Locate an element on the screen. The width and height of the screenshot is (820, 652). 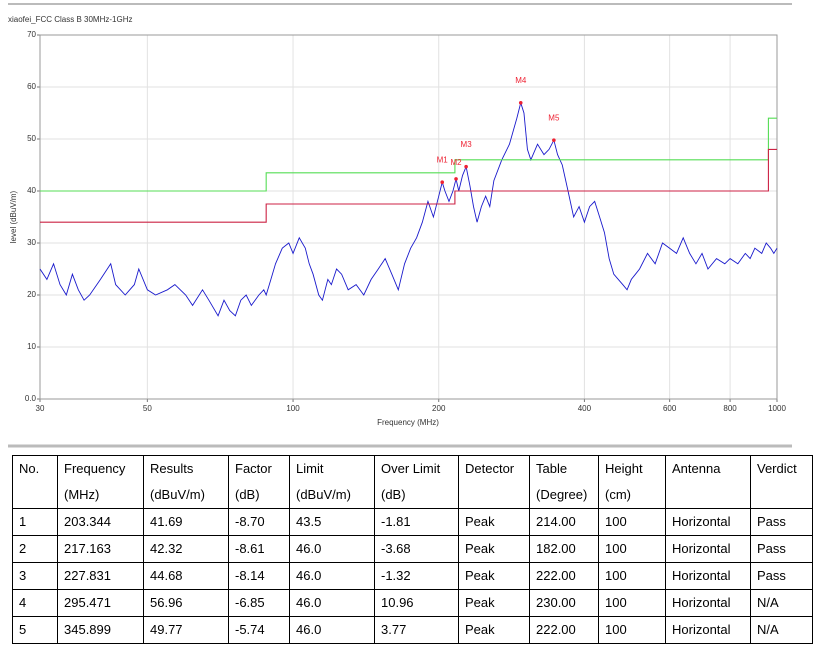
x-tick-label: 30 is located at coordinates (40, 408).